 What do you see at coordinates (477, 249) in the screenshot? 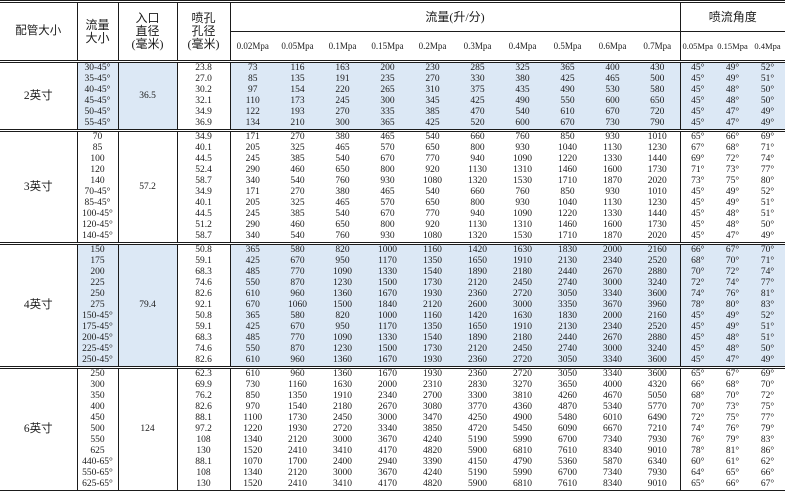
I see `flow-value-cell: 1420` at bounding box center [477, 249].